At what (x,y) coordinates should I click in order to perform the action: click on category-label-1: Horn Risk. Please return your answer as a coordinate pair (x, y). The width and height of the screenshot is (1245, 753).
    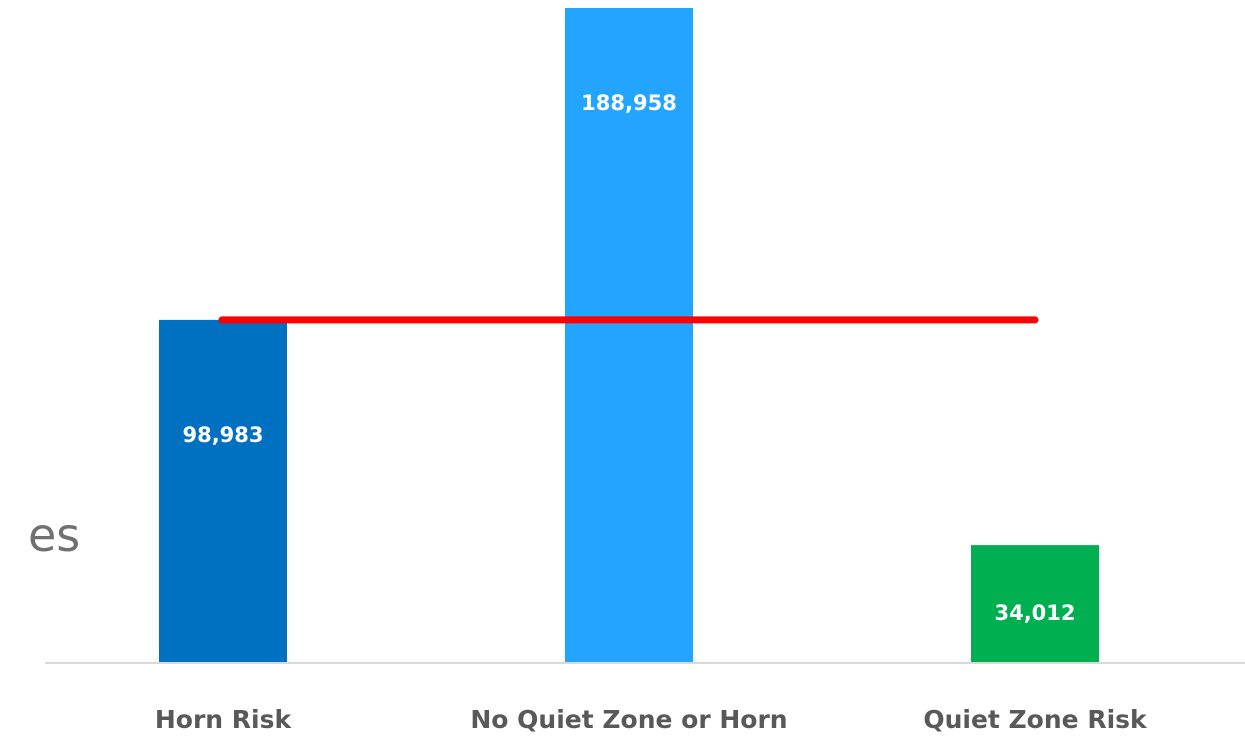
    Looking at the image, I should click on (224, 719).